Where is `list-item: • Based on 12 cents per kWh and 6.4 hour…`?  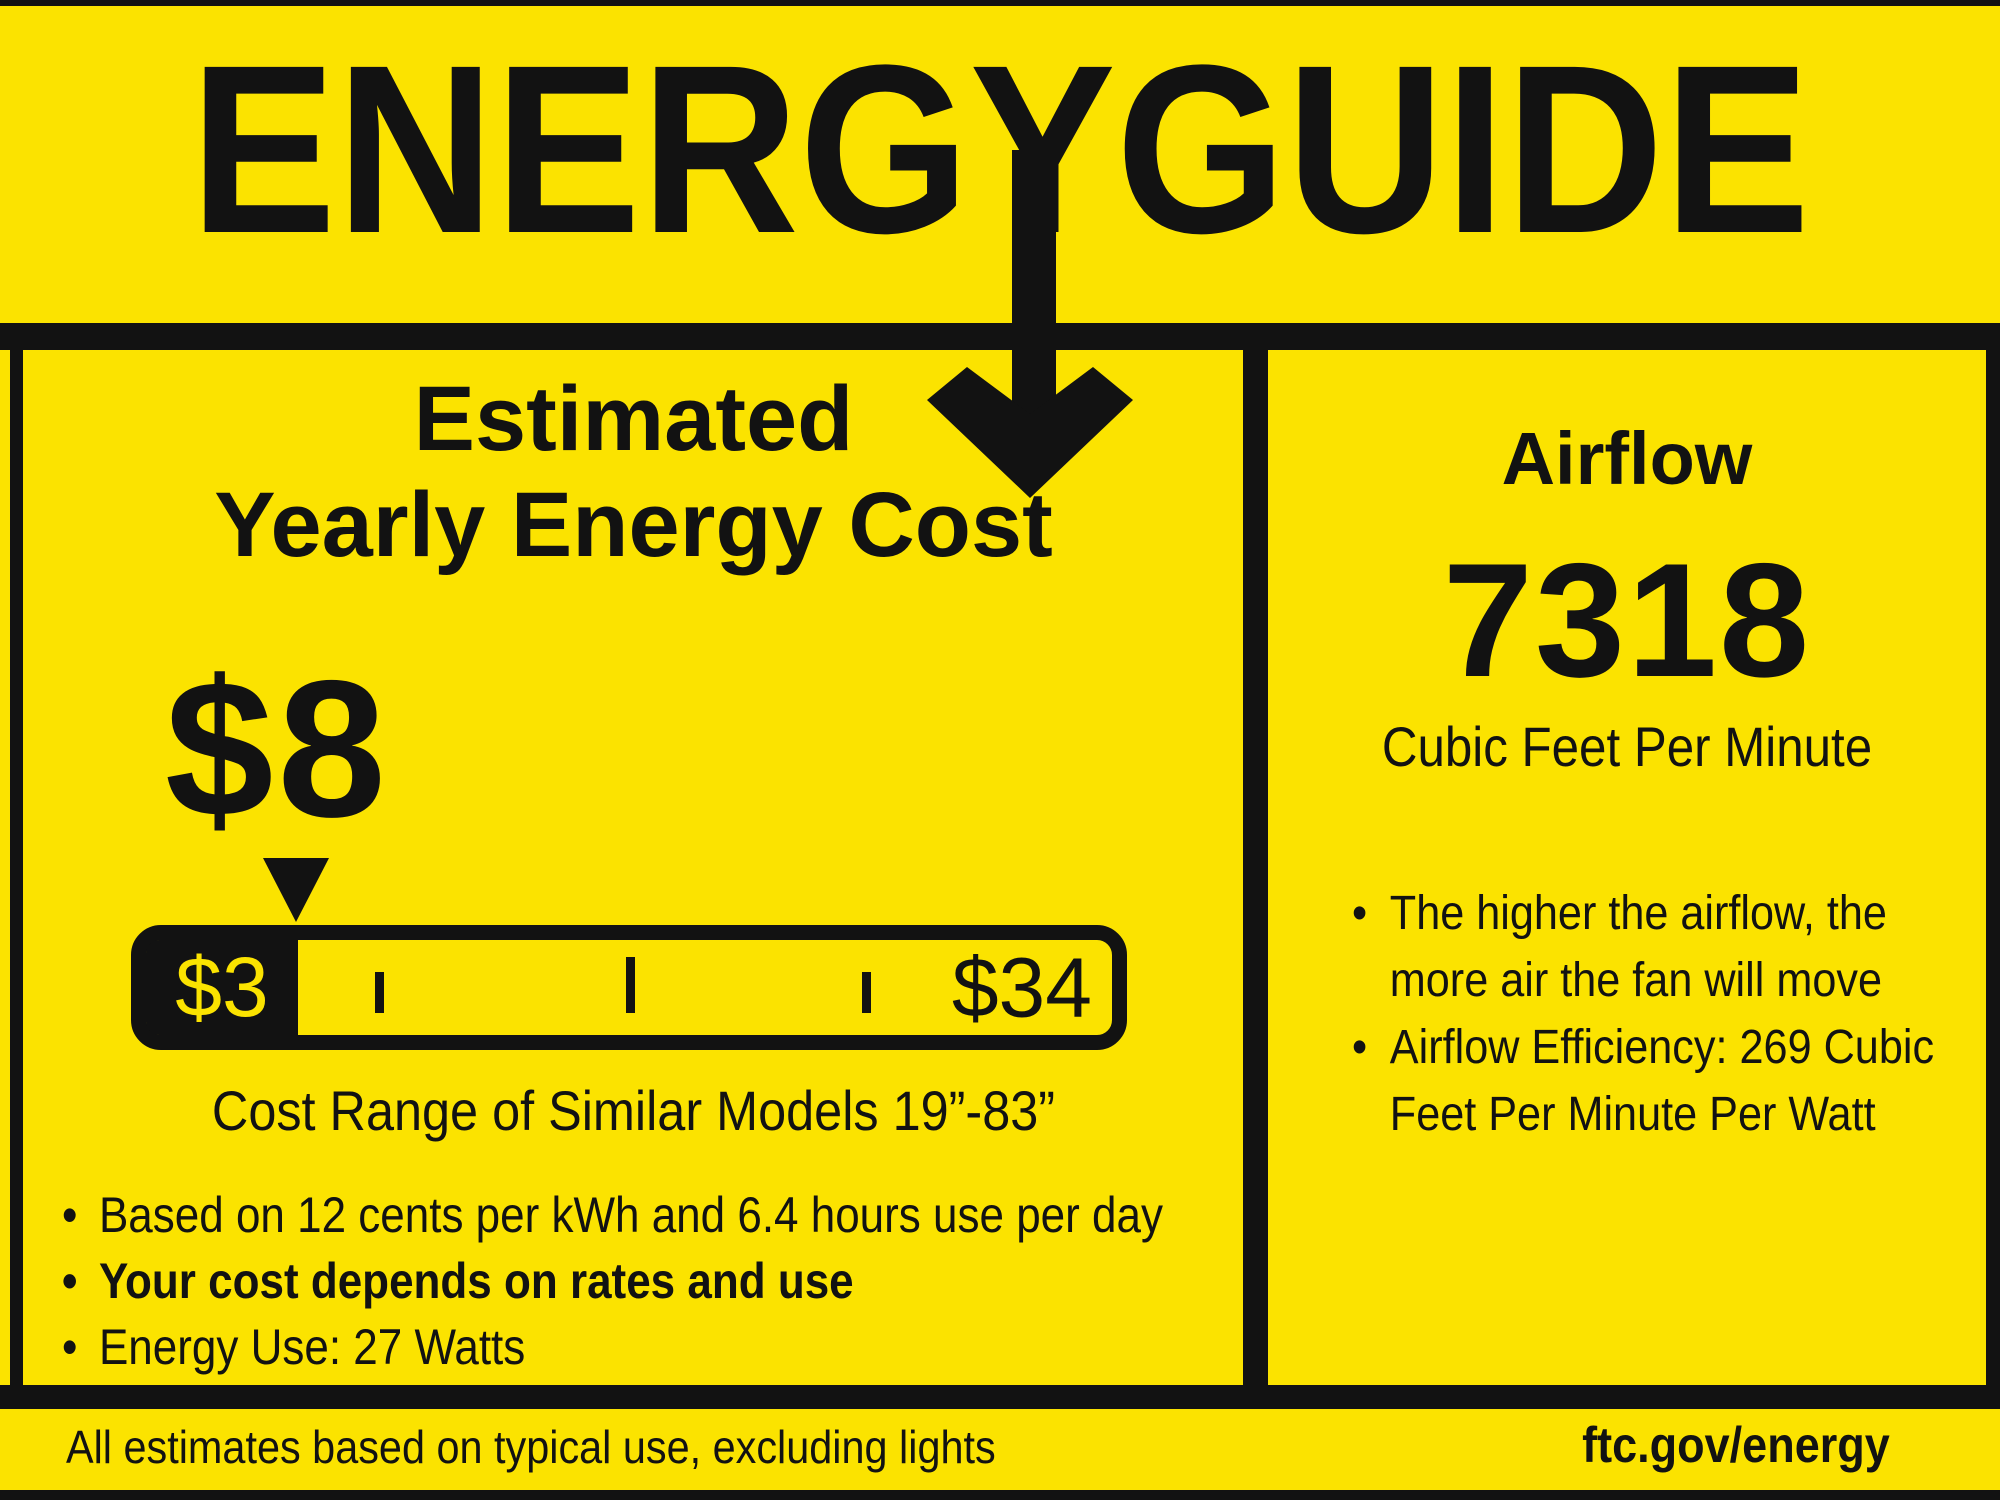 list-item: • Based on 12 cents per kWh and 6.4 hour… is located at coordinates (612, 1215).